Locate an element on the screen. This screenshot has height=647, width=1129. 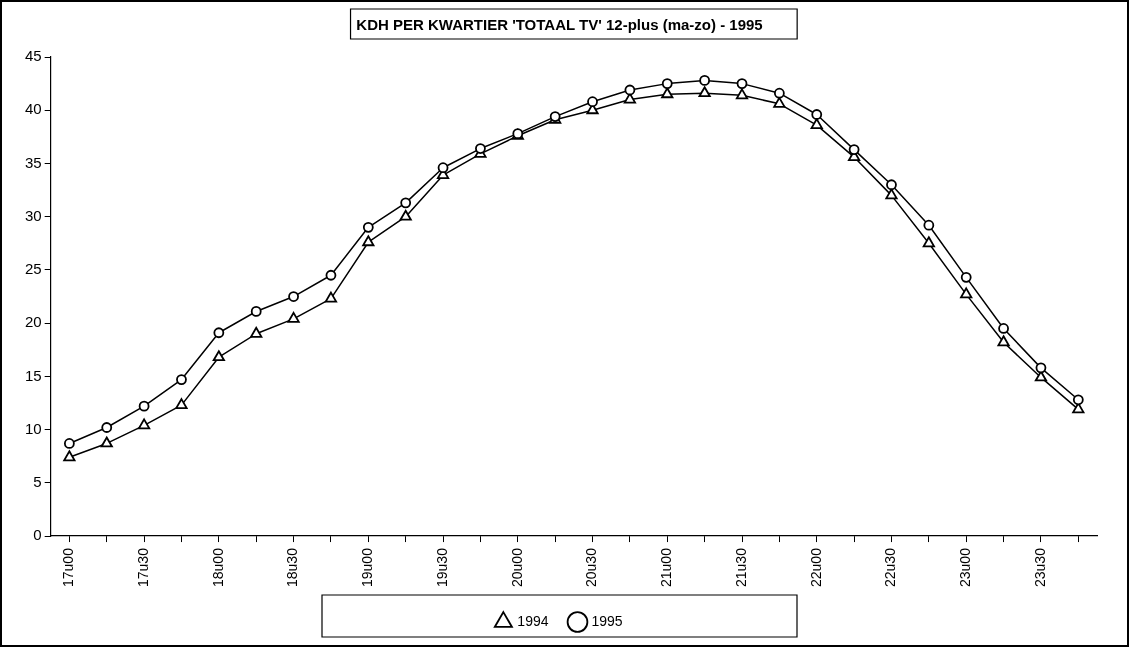
x-tick-label: 23u30 is located at coordinates (1039, 567).